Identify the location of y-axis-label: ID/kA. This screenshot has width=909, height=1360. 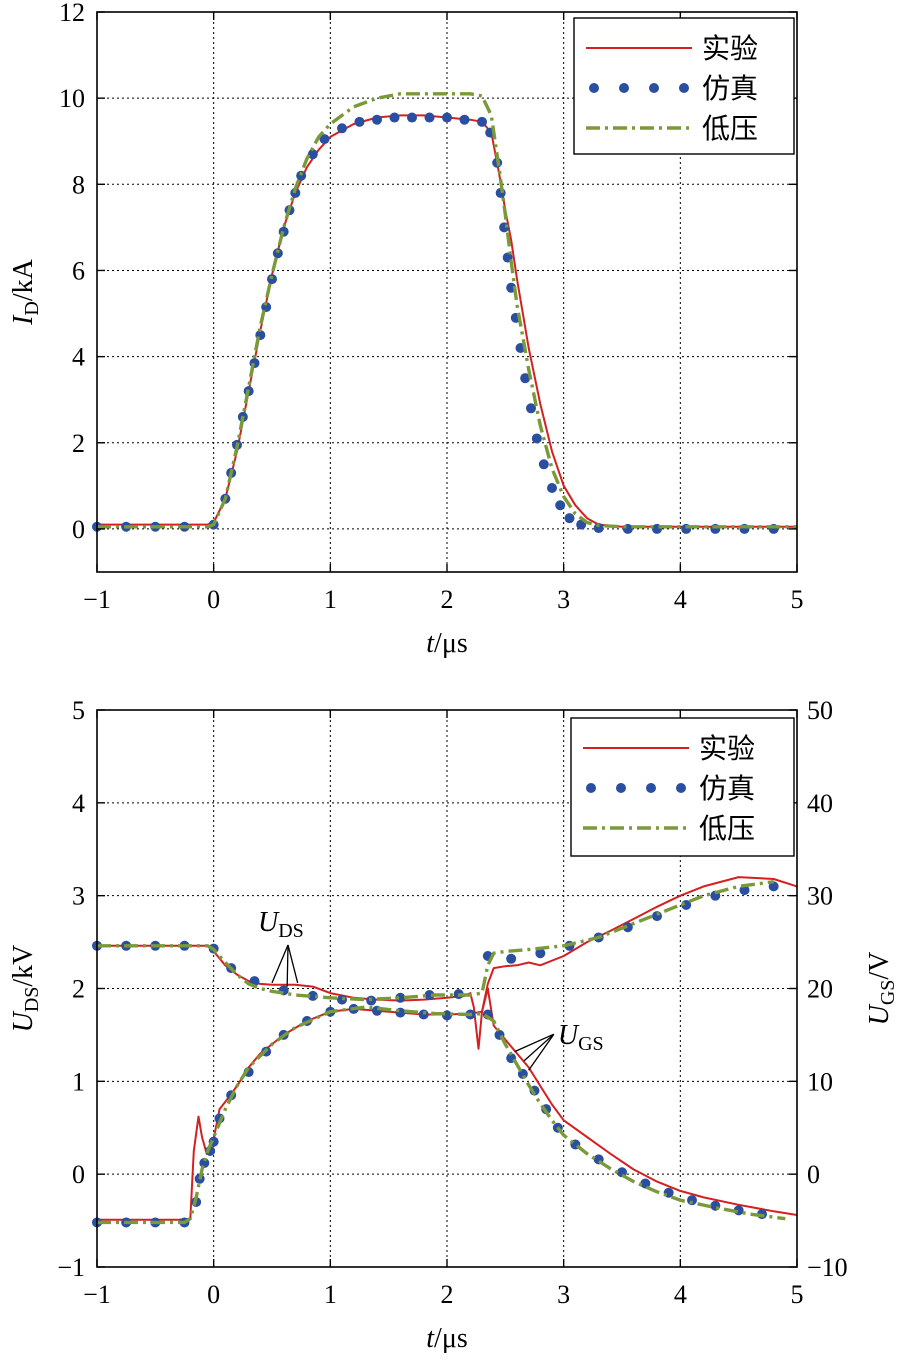
(25, 292).